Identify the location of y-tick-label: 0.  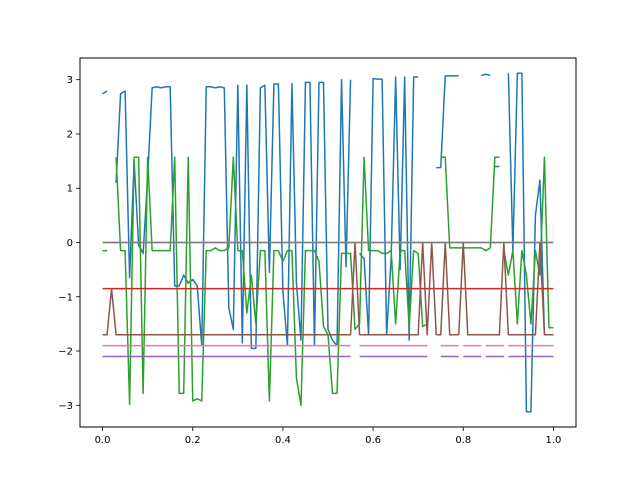
(70, 243).